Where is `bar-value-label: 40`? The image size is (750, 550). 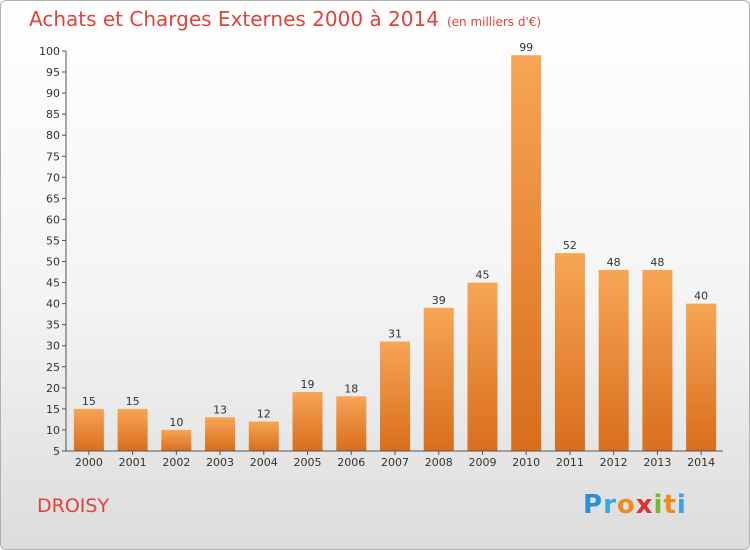 bar-value-label: 40 is located at coordinates (701, 296).